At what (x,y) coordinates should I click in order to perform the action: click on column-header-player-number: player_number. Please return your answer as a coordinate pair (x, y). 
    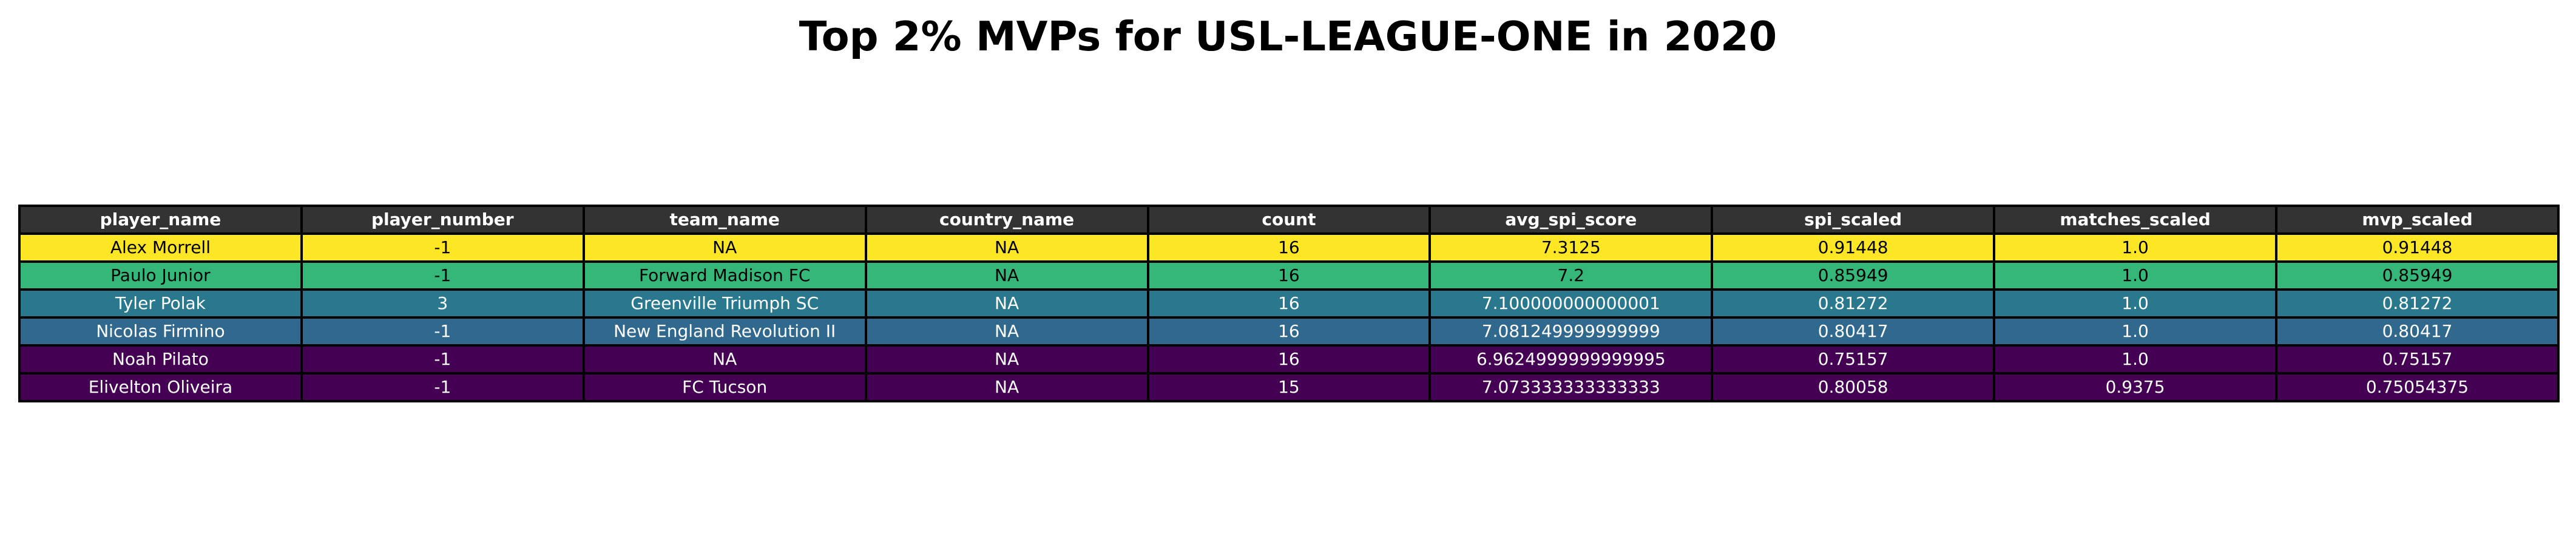
    Looking at the image, I should click on (442, 220).